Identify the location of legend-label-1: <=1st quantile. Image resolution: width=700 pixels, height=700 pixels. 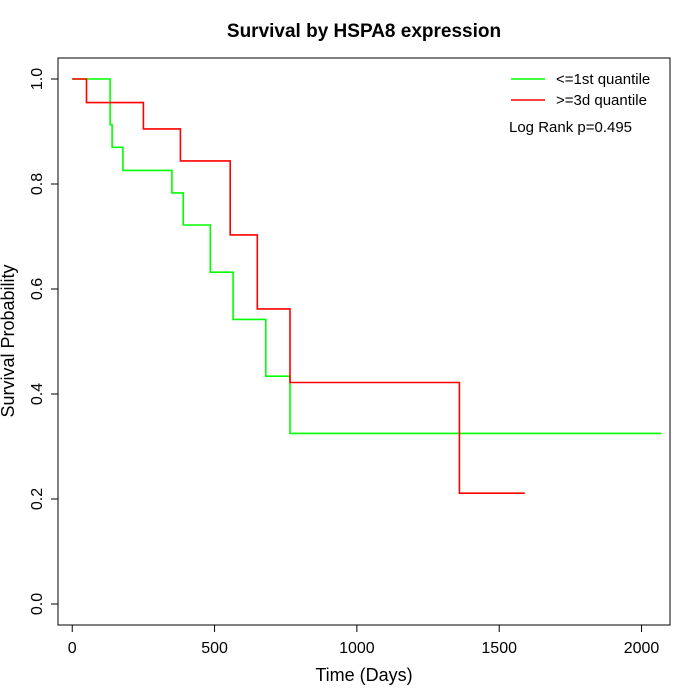
(603, 79).